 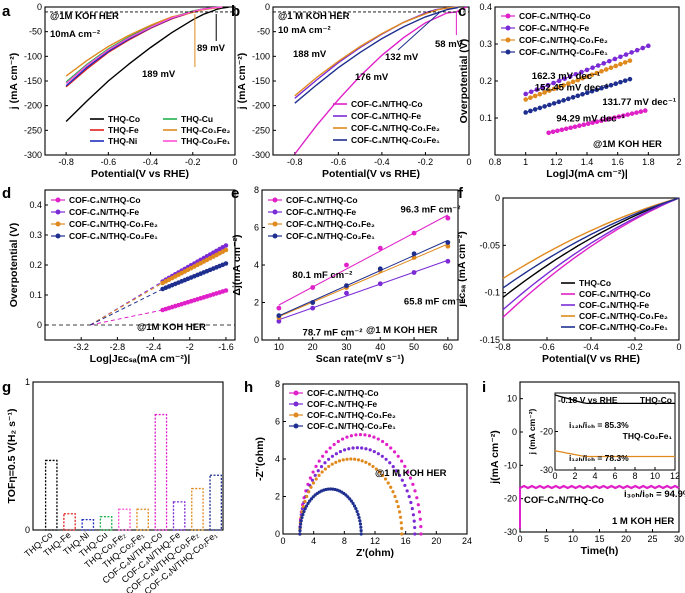 I want to click on panel-a-legend-label: THQ-Fe, so click(x=123, y=130).